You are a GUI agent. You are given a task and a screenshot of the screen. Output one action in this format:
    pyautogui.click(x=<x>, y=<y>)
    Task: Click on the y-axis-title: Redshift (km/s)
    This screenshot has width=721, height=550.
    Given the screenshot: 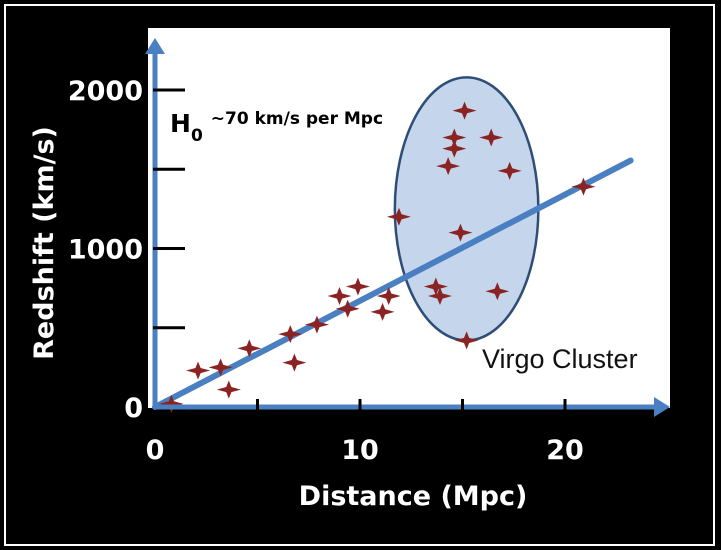 What is the action you would take?
    pyautogui.click(x=44, y=243)
    